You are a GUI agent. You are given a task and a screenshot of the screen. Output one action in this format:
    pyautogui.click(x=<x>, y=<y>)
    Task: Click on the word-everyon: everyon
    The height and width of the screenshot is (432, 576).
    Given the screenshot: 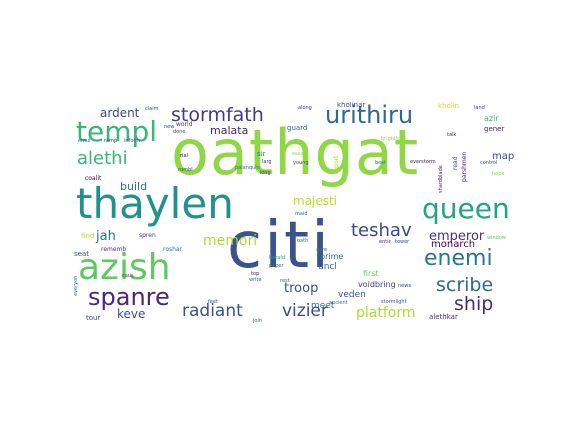 What is the action you would take?
    pyautogui.click(x=76, y=285)
    